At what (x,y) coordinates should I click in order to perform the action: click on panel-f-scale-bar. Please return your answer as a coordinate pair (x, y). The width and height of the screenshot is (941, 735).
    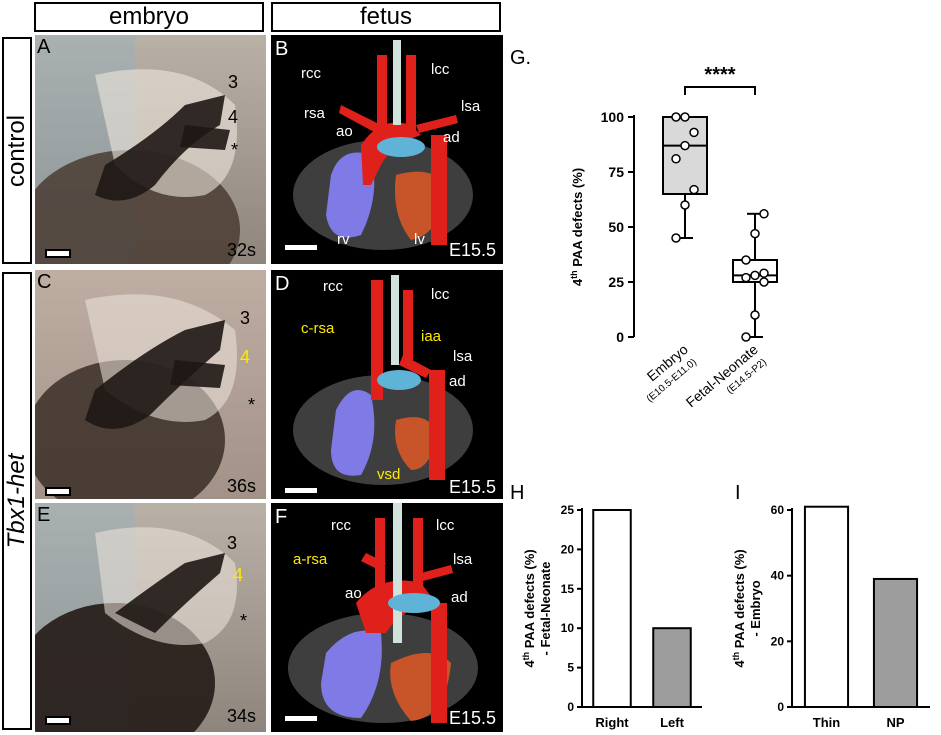
    Looking at the image, I should click on (301, 718).